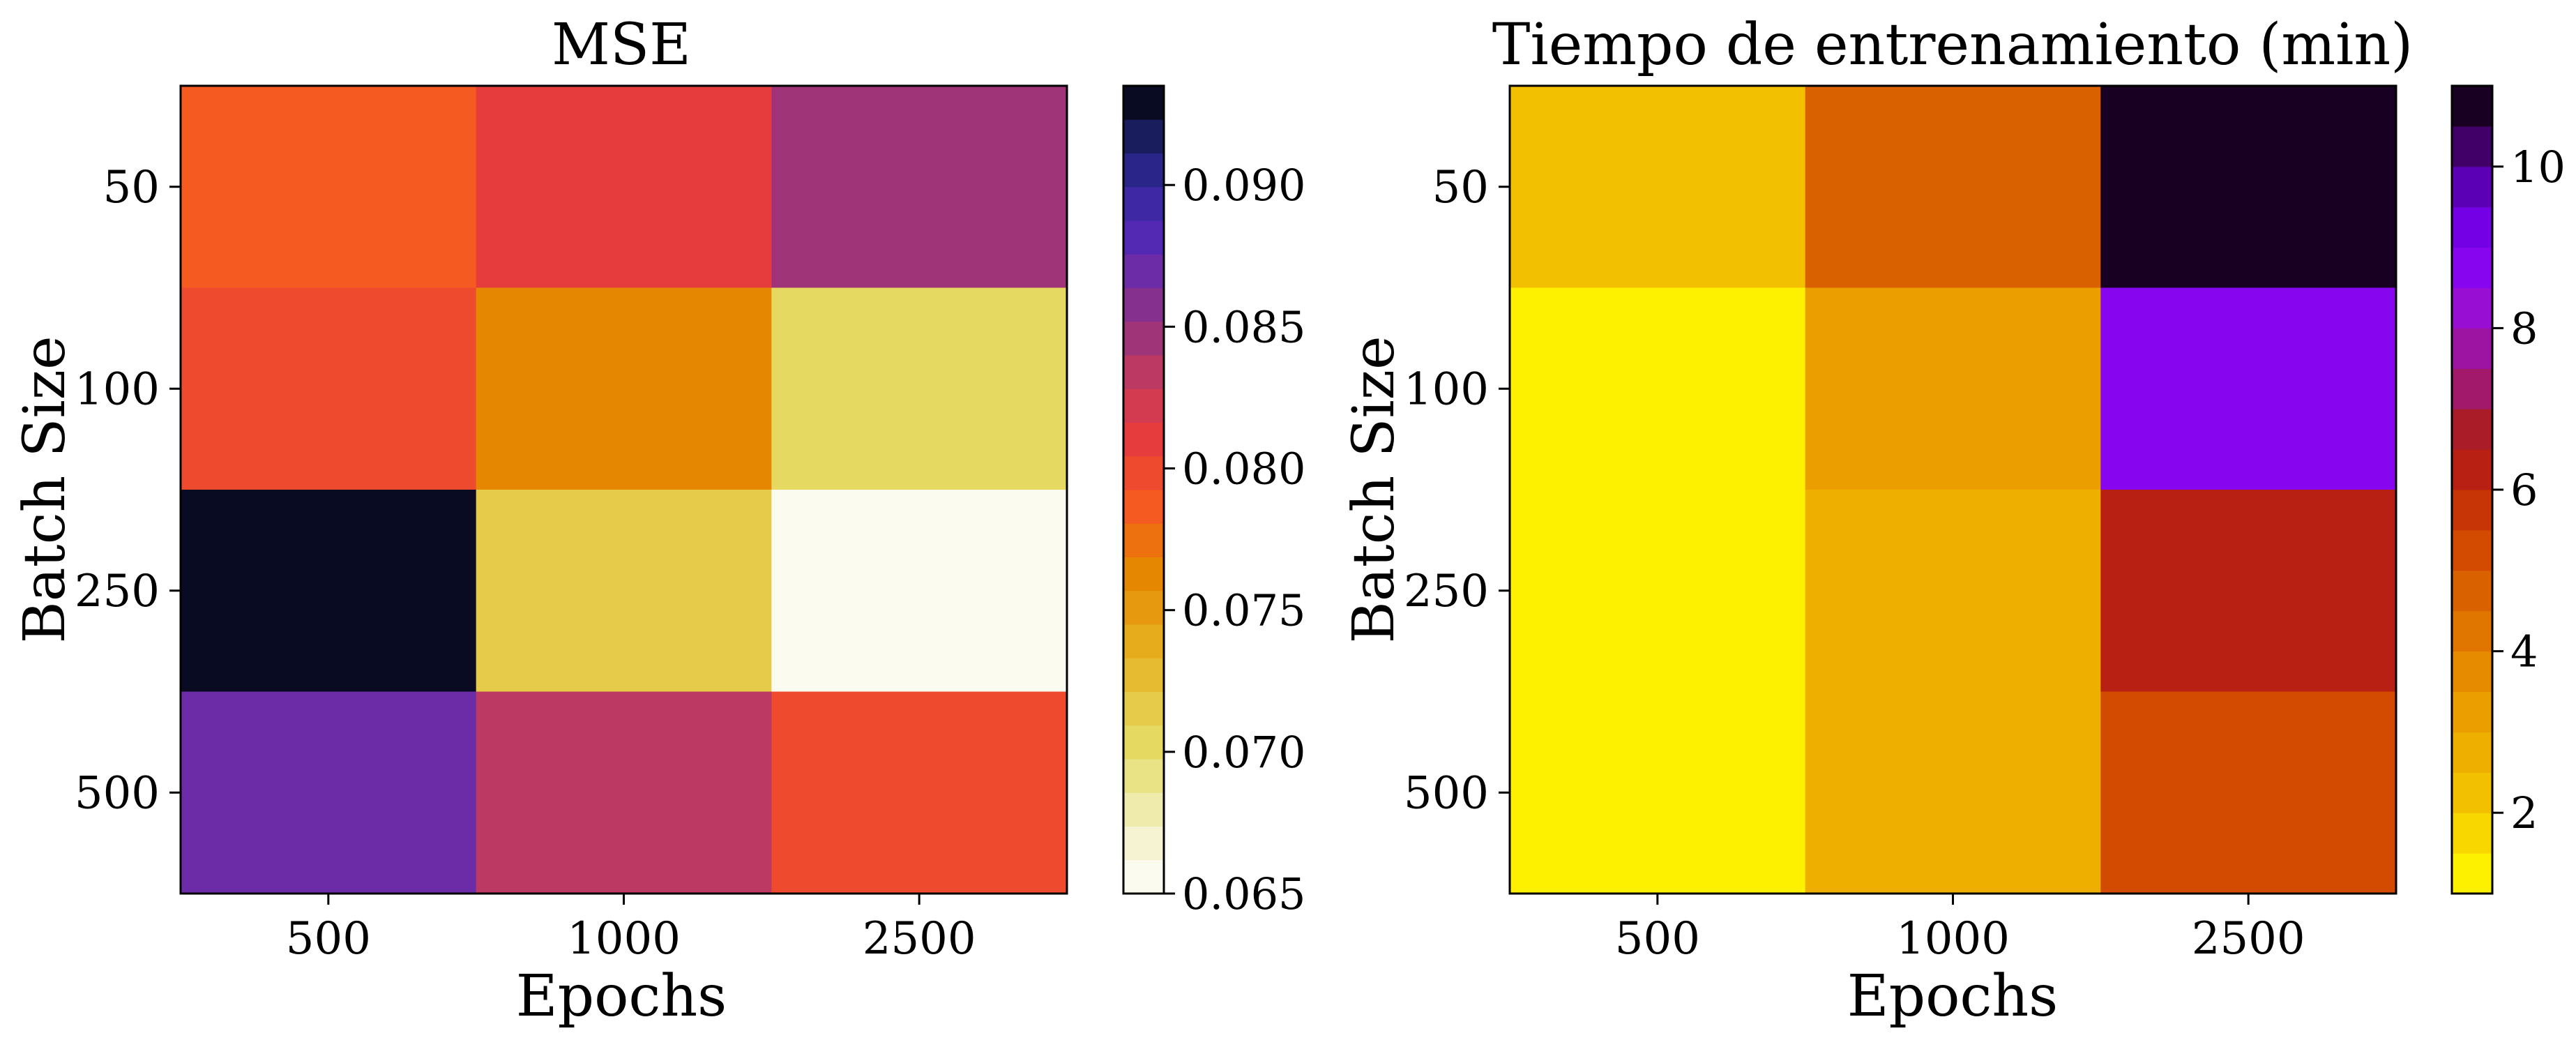 The image size is (2576, 1047). I want to click on colorbar-frame, so click(1143, 489).